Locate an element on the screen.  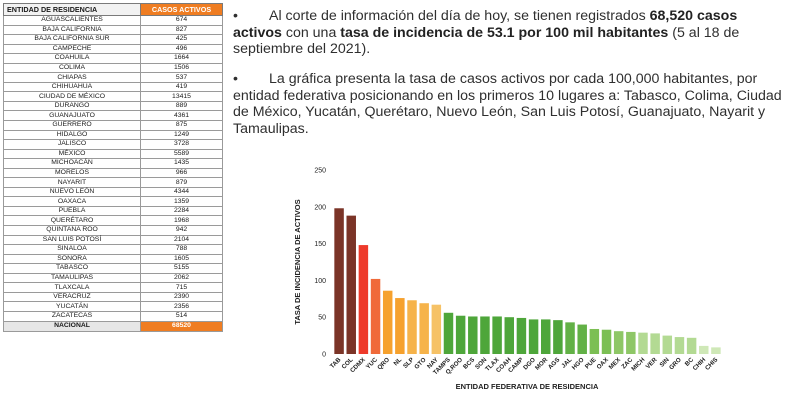
x-tick-label: DGO is located at coordinates (529, 363).